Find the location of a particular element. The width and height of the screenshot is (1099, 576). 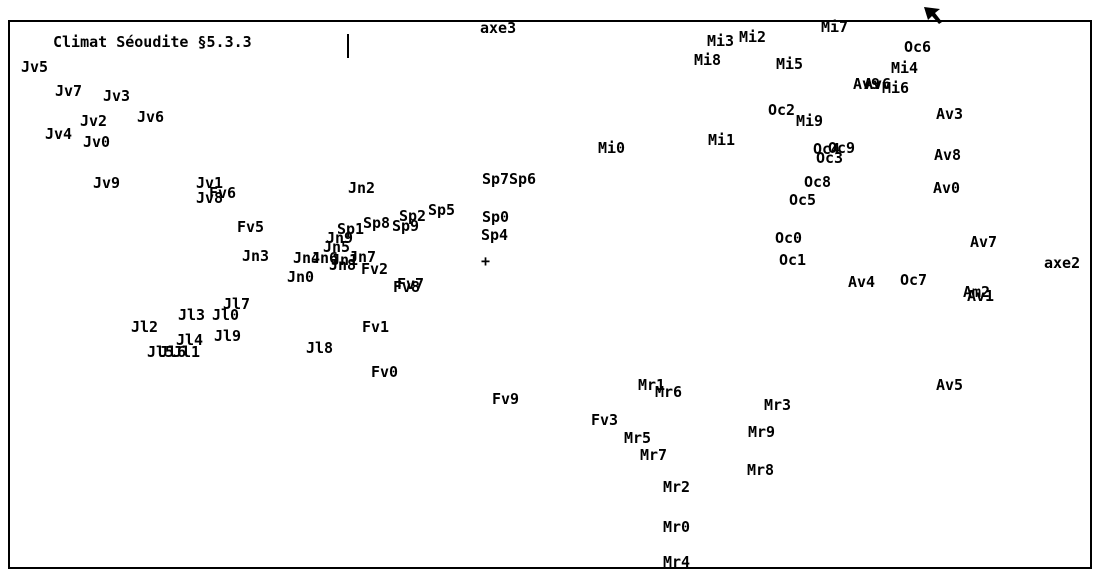

point-label: Fv5 is located at coordinates (250, 227).